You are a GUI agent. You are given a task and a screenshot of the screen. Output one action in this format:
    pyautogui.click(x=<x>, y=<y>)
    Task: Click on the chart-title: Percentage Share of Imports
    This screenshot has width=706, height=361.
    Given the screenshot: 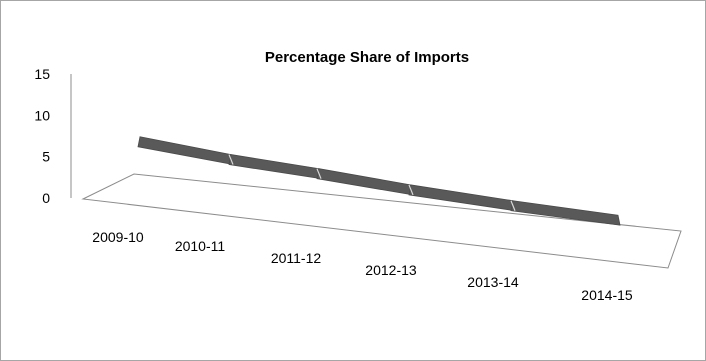 What is the action you would take?
    pyautogui.click(x=367, y=57)
    